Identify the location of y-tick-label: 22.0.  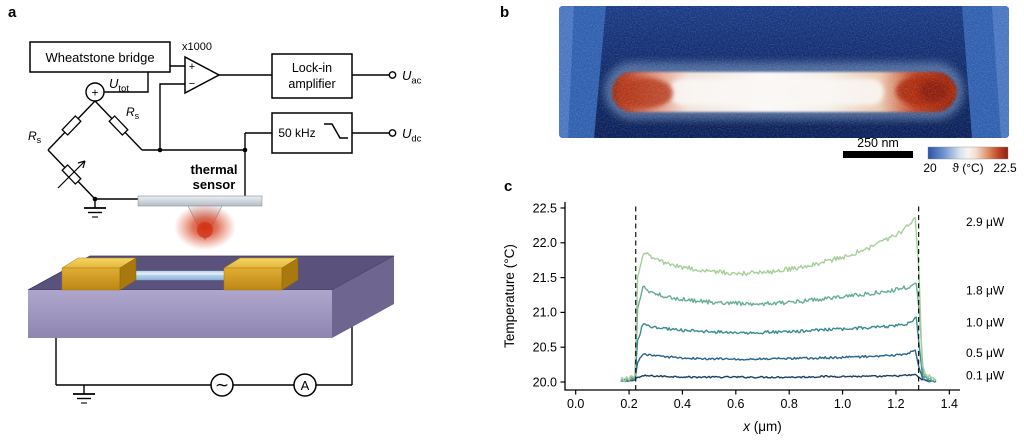
(545, 243).